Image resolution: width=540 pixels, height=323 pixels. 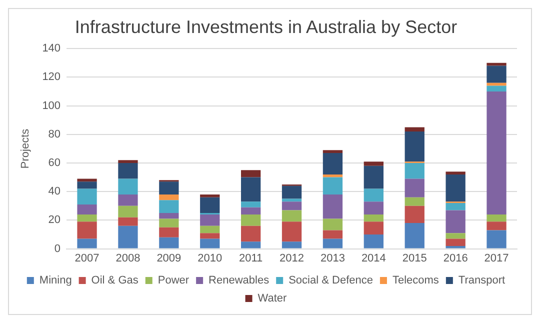 I want to click on x-tick-label: 2015, so click(x=414, y=258).